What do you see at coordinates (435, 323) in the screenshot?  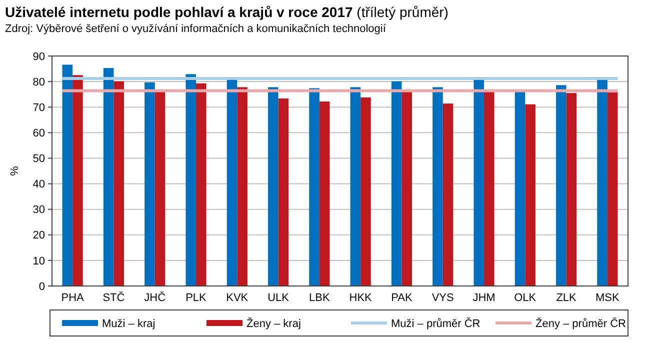 I see `legend-label: Muži – průměr ČR` at bounding box center [435, 323].